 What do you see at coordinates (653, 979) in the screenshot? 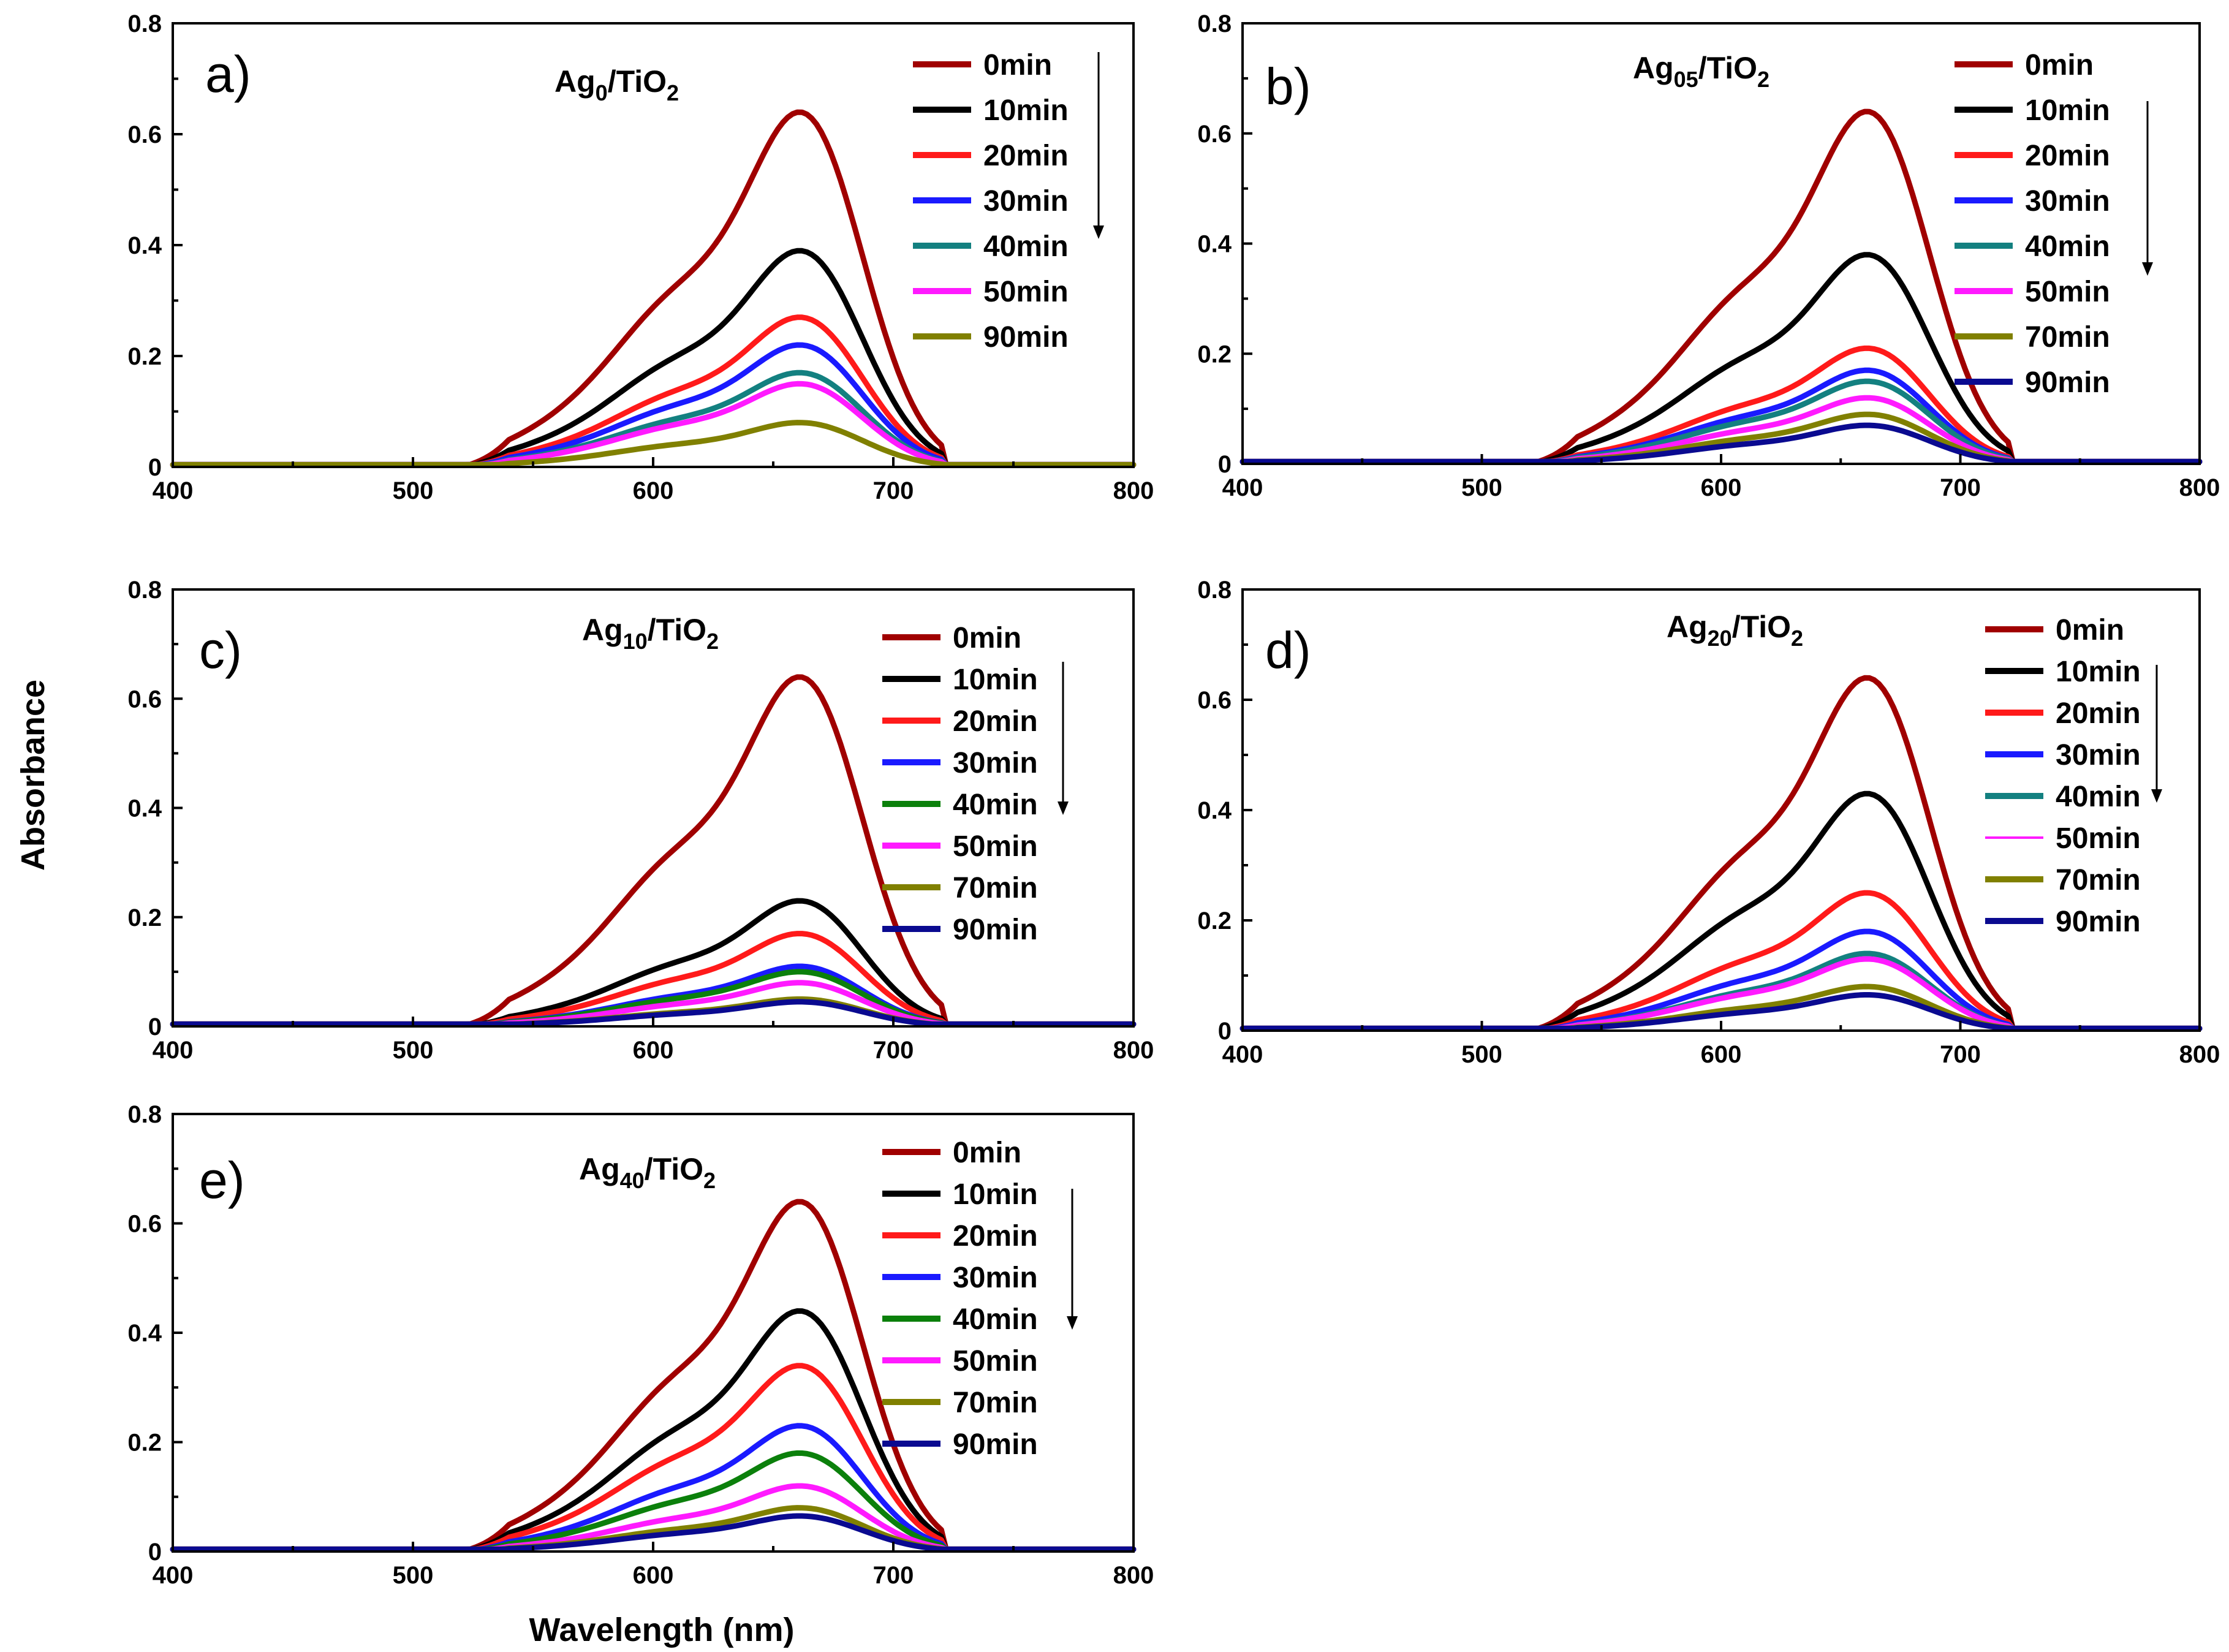
I see `series-line-20min` at bounding box center [653, 979].